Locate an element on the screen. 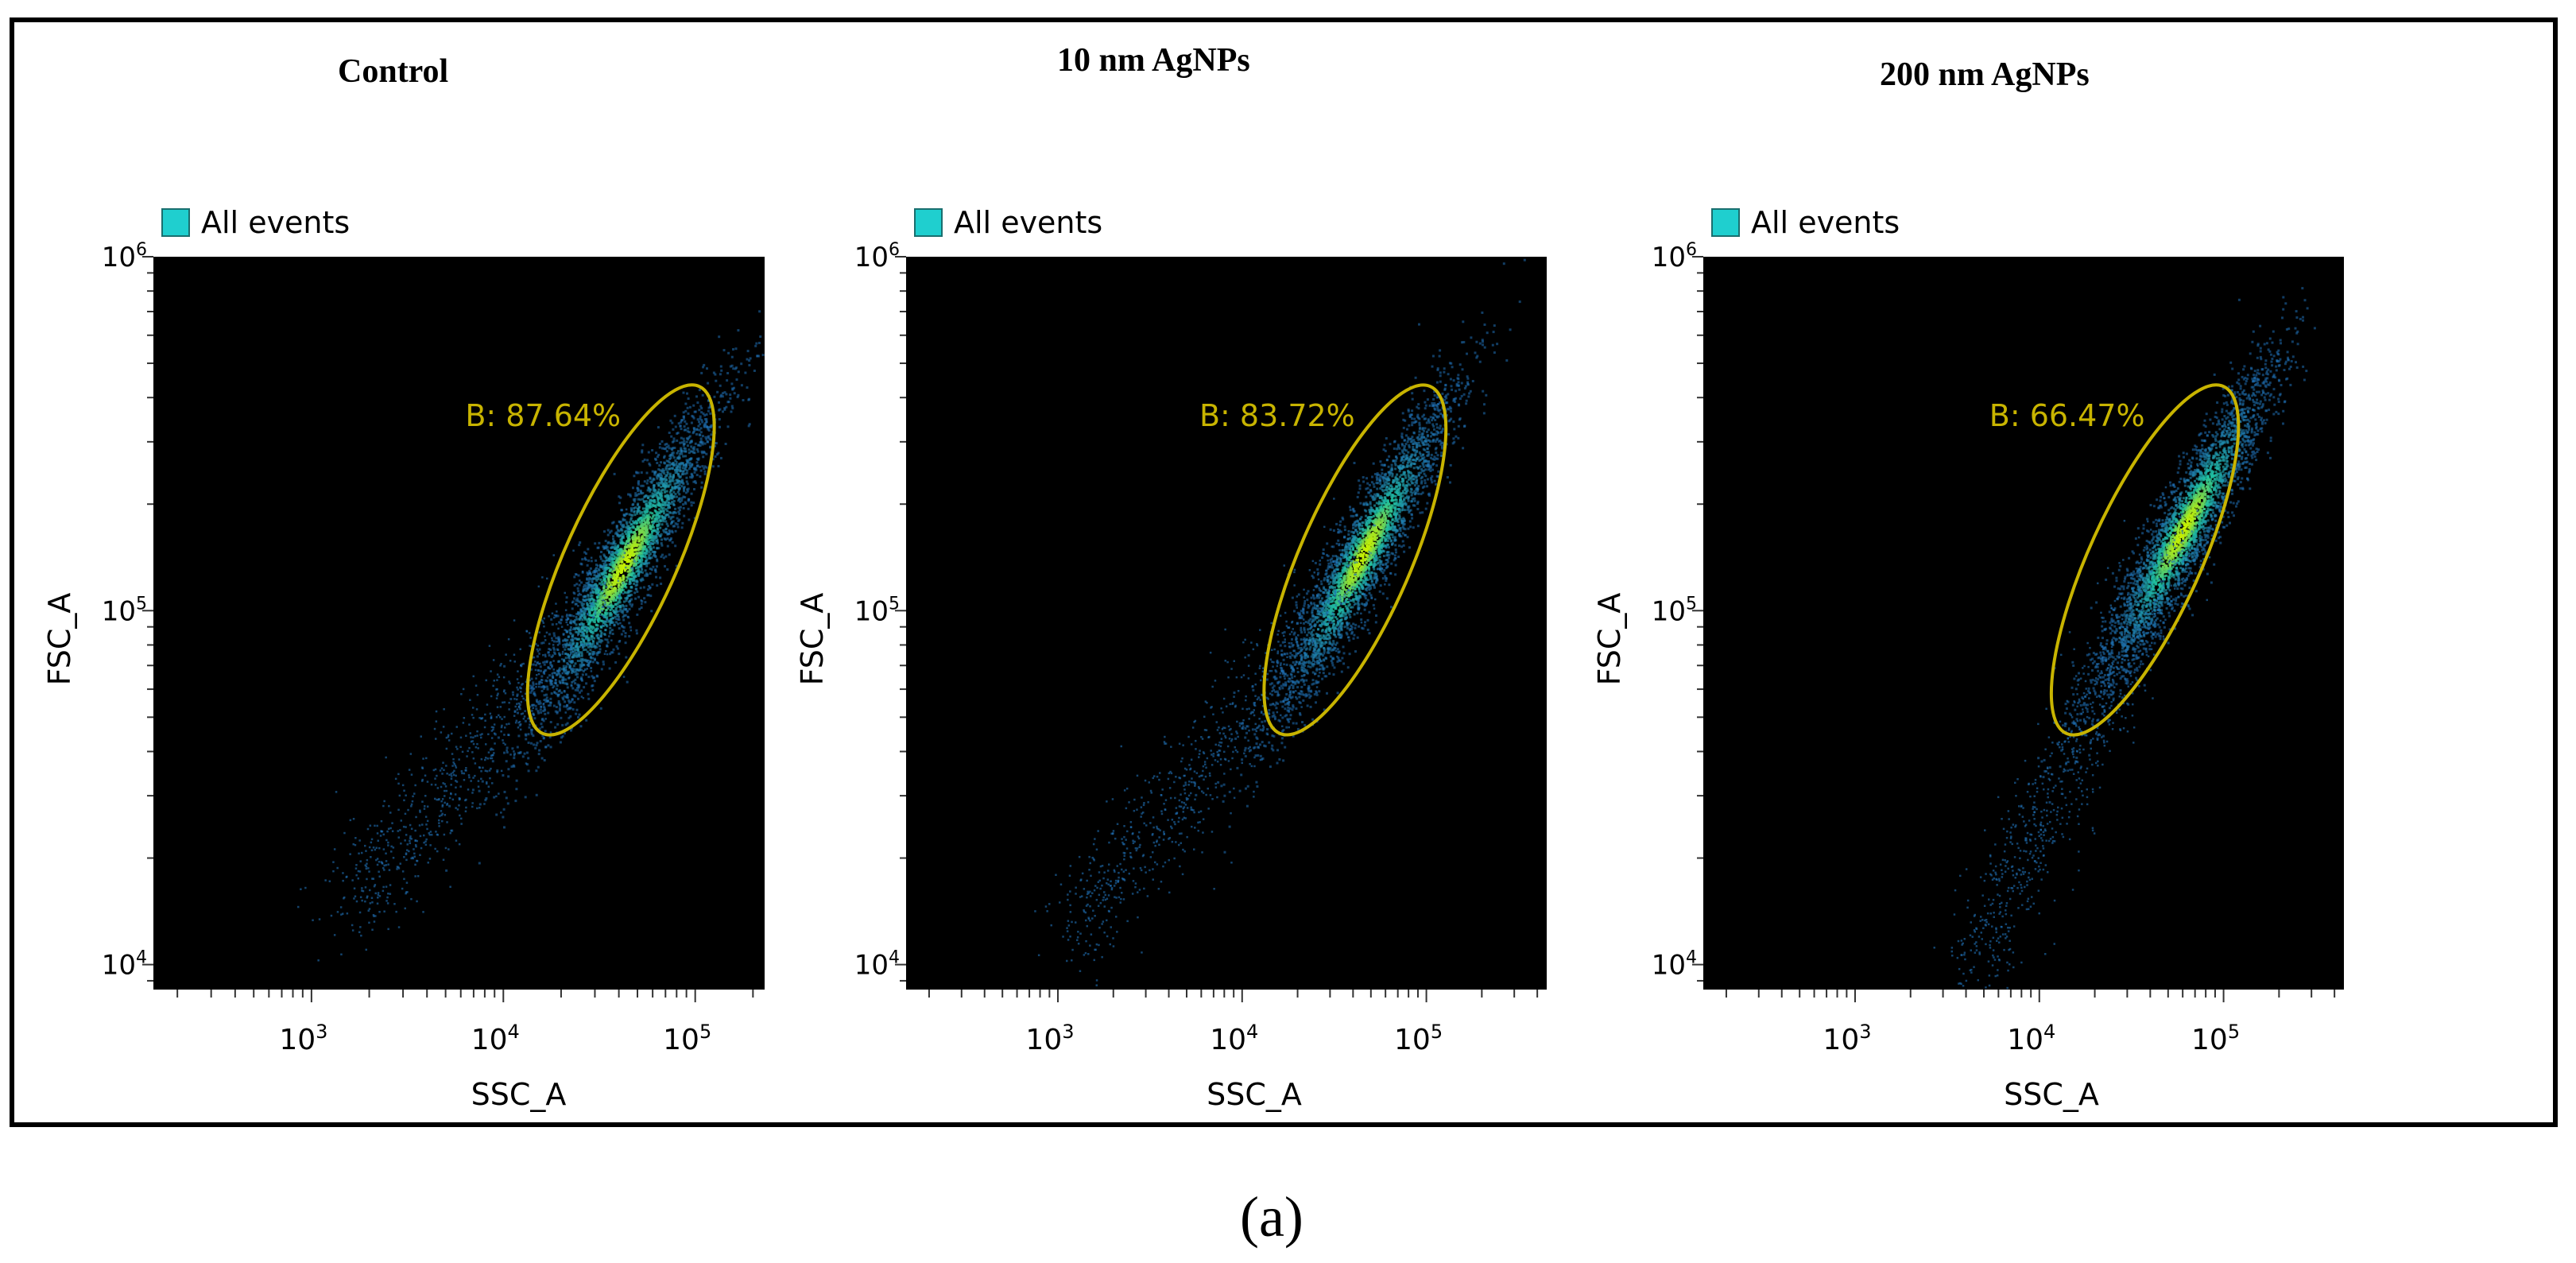  panel-title-200nm: 200 nm AgNPs is located at coordinates (1985, 74).